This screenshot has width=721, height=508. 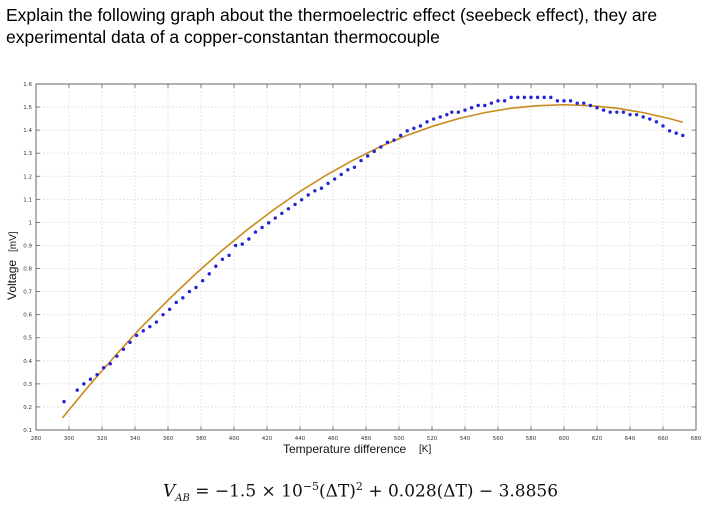 I want to click on y-tick-label: 1.6, so click(x=27, y=85).